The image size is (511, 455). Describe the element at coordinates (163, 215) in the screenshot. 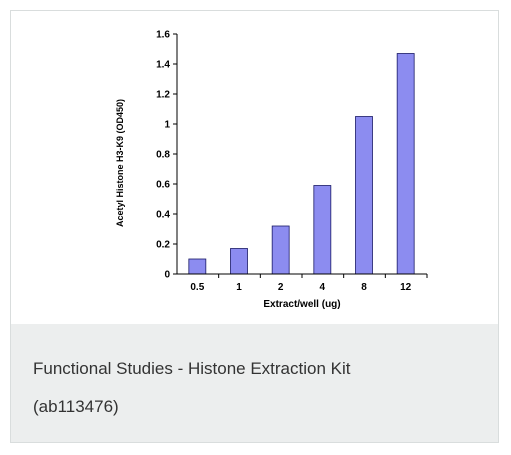

I see `y-tick-label: 0.4` at that location.